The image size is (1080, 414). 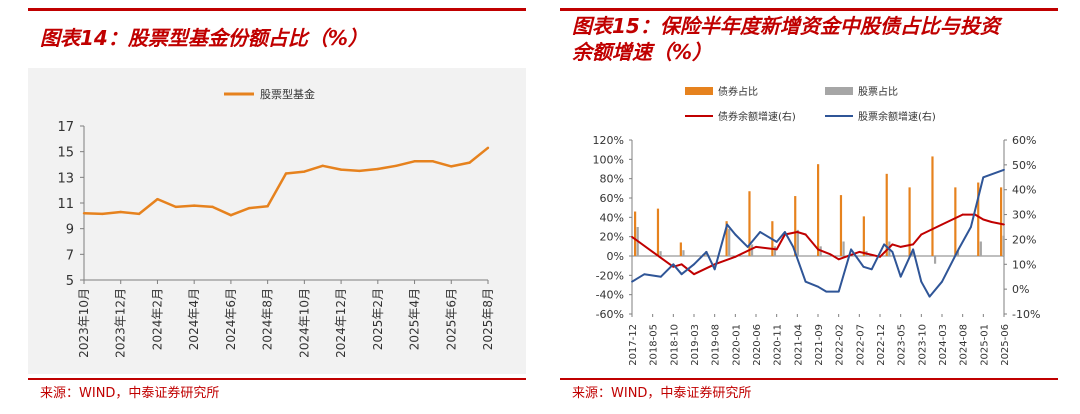 What do you see at coordinates (1024, 264) in the screenshot?
I see `right-right-y-tick-label: 10%` at bounding box center [1024, 264].